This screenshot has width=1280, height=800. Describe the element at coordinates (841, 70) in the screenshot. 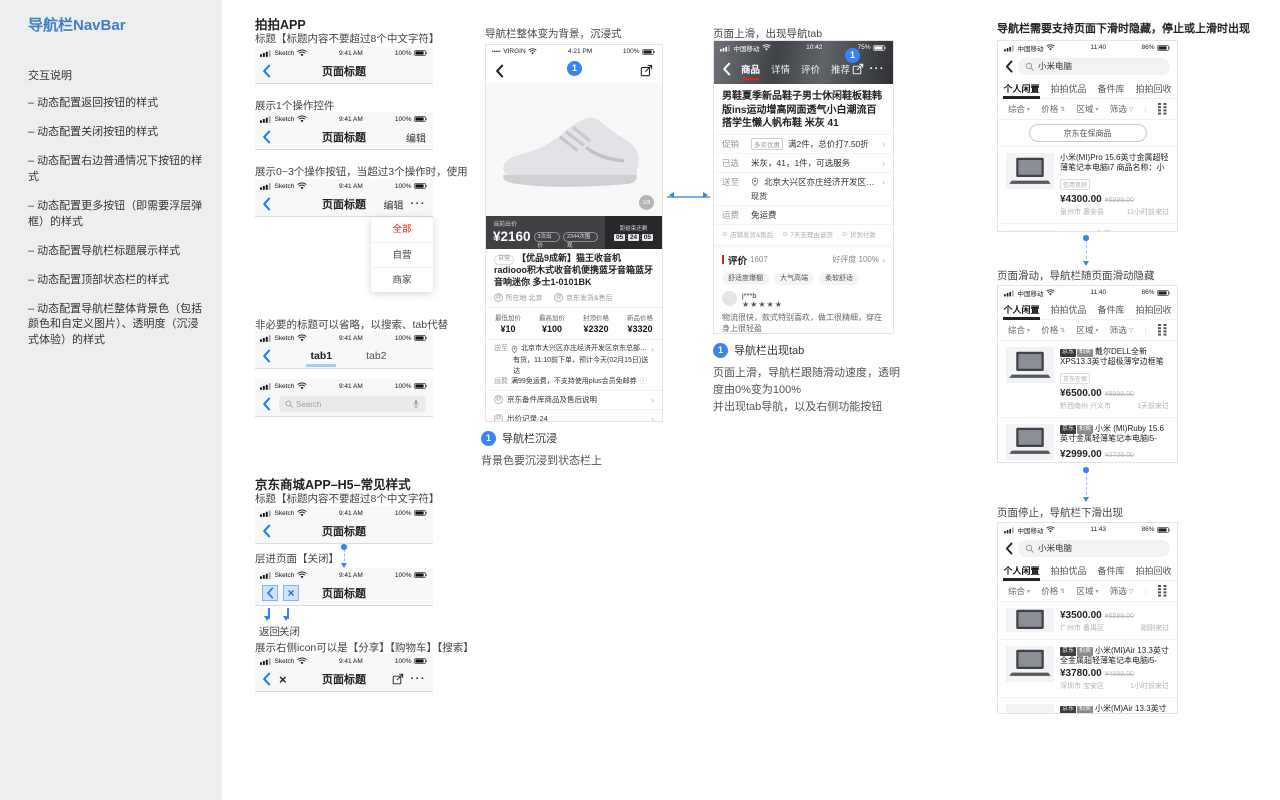

I see `tab-recommend: 推荐` at that location.